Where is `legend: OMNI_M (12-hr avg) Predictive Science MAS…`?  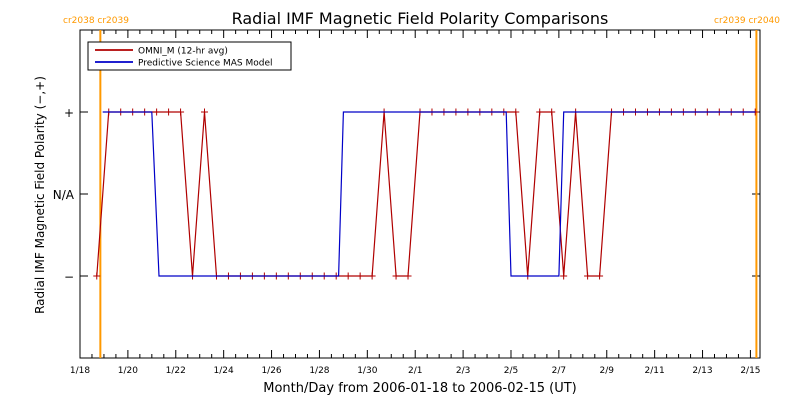
legend: OMNI_M (12-hr avg) Predictive Science MAS… is located at coordinates (189, 56).